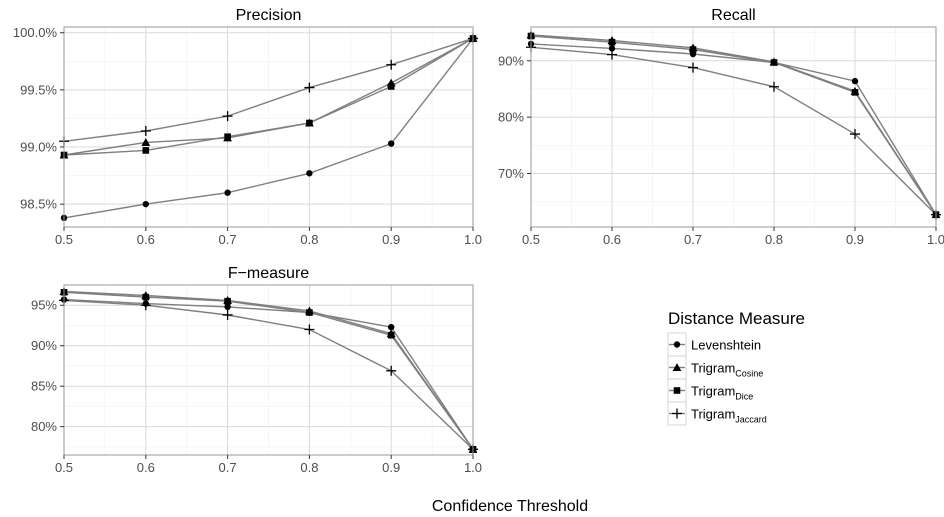  I want to click on legend-label: TrigramCosine, so click(727, 370).